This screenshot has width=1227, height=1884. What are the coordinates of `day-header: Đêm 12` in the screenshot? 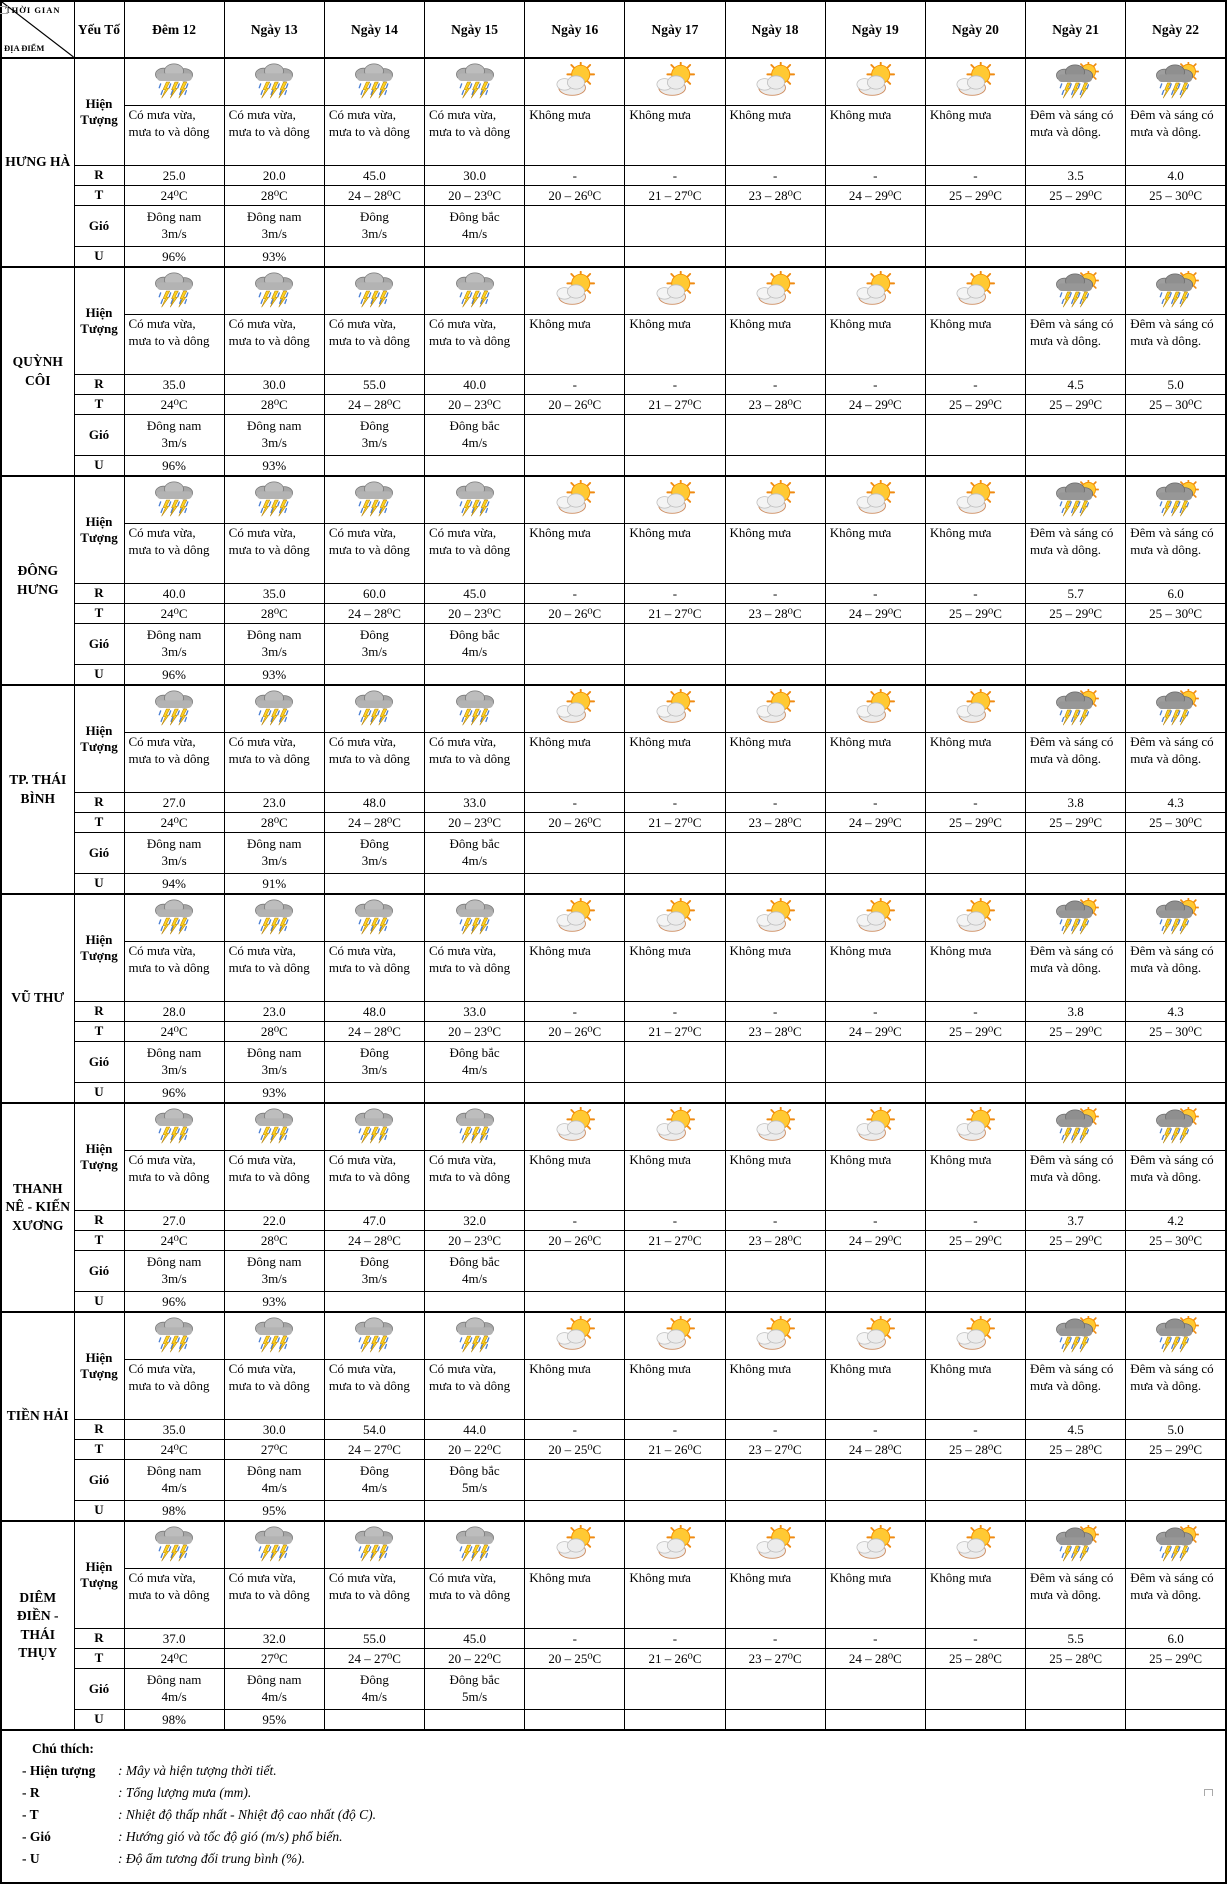 It's located at (174, 29).